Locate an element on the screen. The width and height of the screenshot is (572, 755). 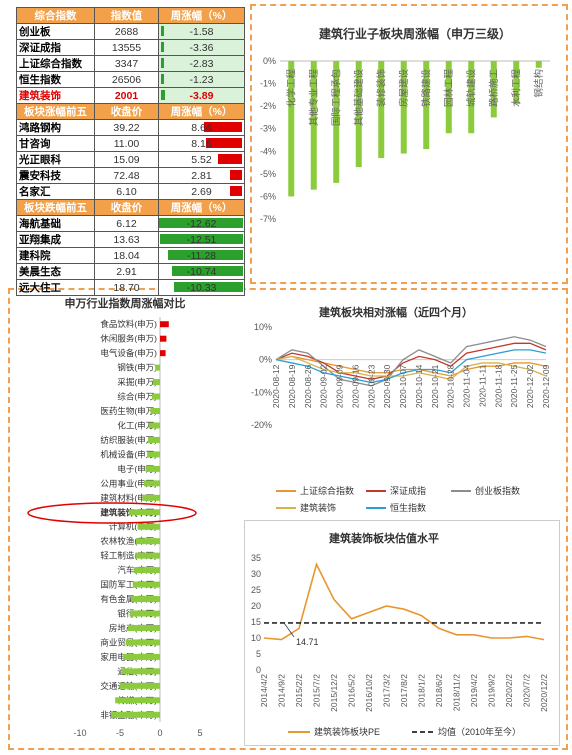
table-row: 创业板 2688 -1.58 is located at coordinates (130, 31).